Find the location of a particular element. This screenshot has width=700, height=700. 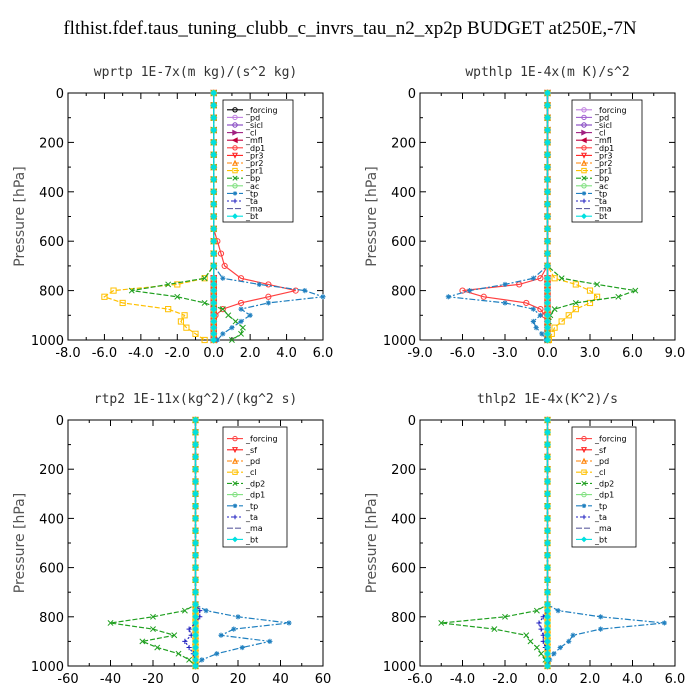

legend-label: _mfl is located at coordinates (603, 140).